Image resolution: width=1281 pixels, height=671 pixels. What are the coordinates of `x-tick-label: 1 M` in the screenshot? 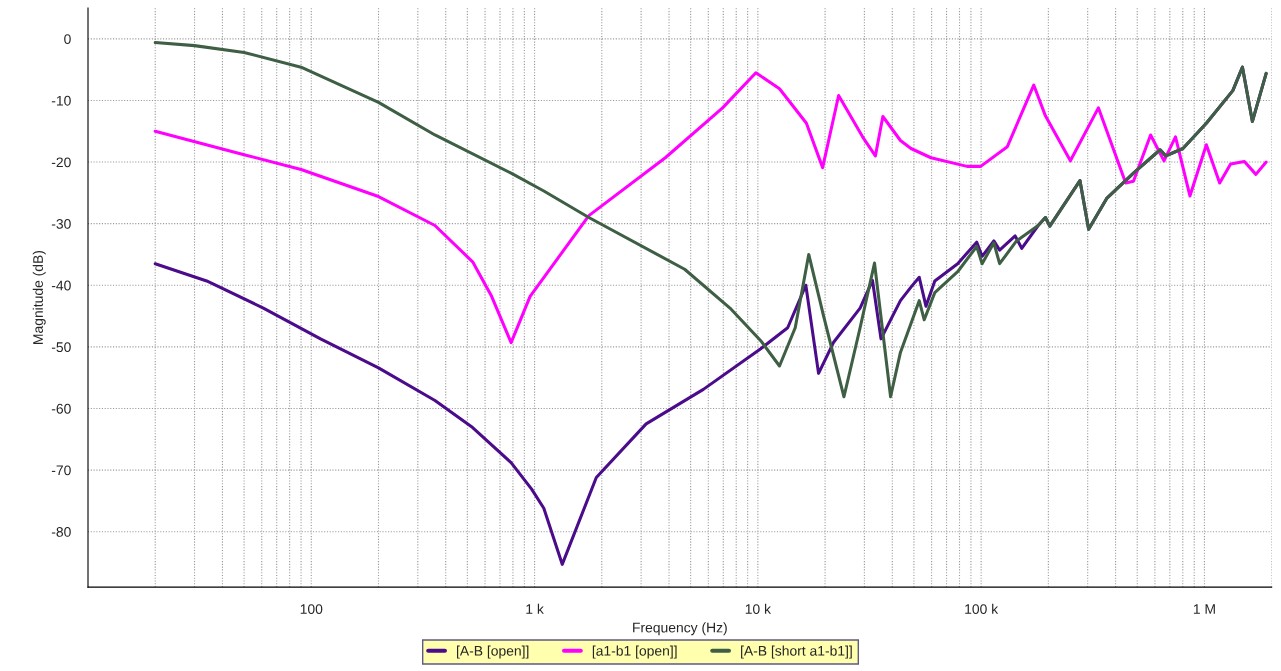 It's located at (1204, 609).